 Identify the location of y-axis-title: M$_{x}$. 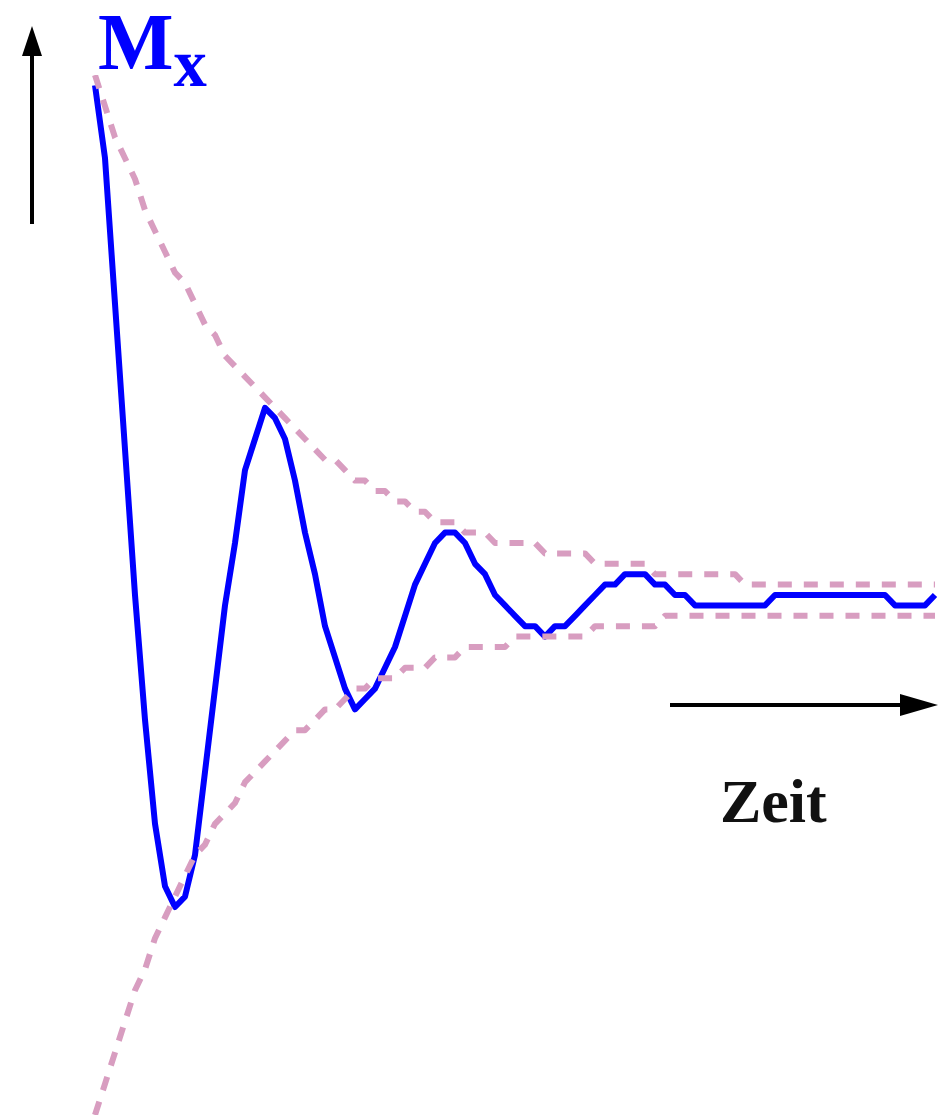
(152, 50).